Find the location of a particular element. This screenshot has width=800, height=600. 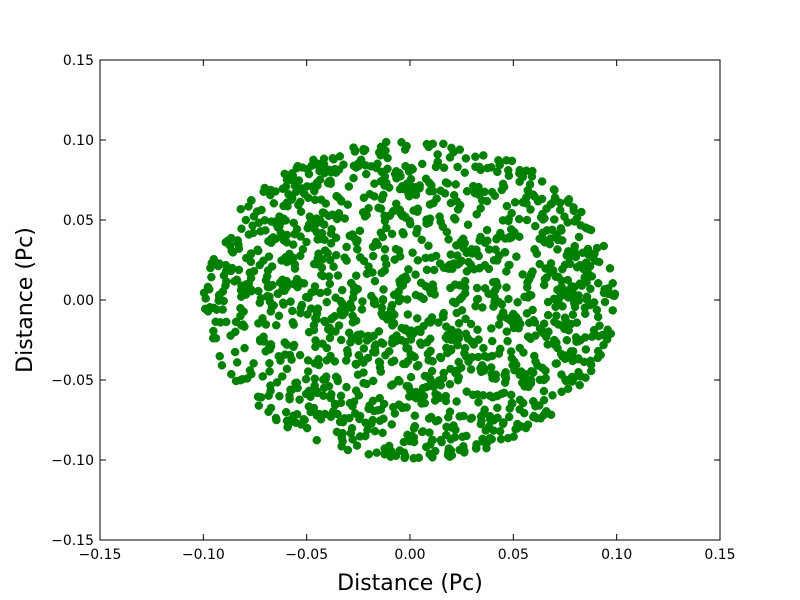

y-axis-label: Distance (Pc) is located at coordinates (25, 300).